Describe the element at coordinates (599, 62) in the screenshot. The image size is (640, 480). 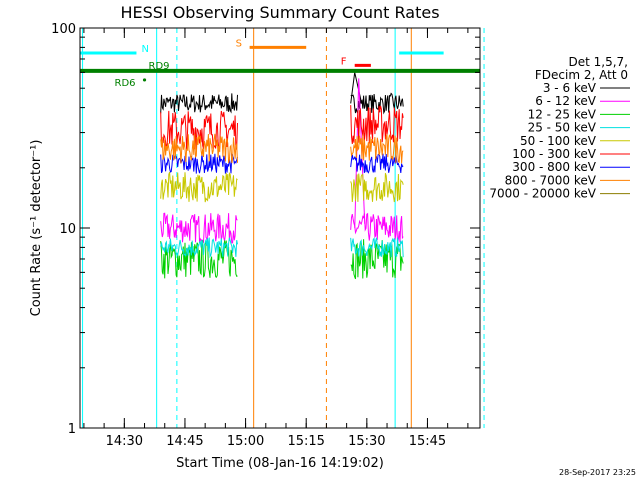
I see `legend-header-line-1: Det 1,5,7,` at that location.